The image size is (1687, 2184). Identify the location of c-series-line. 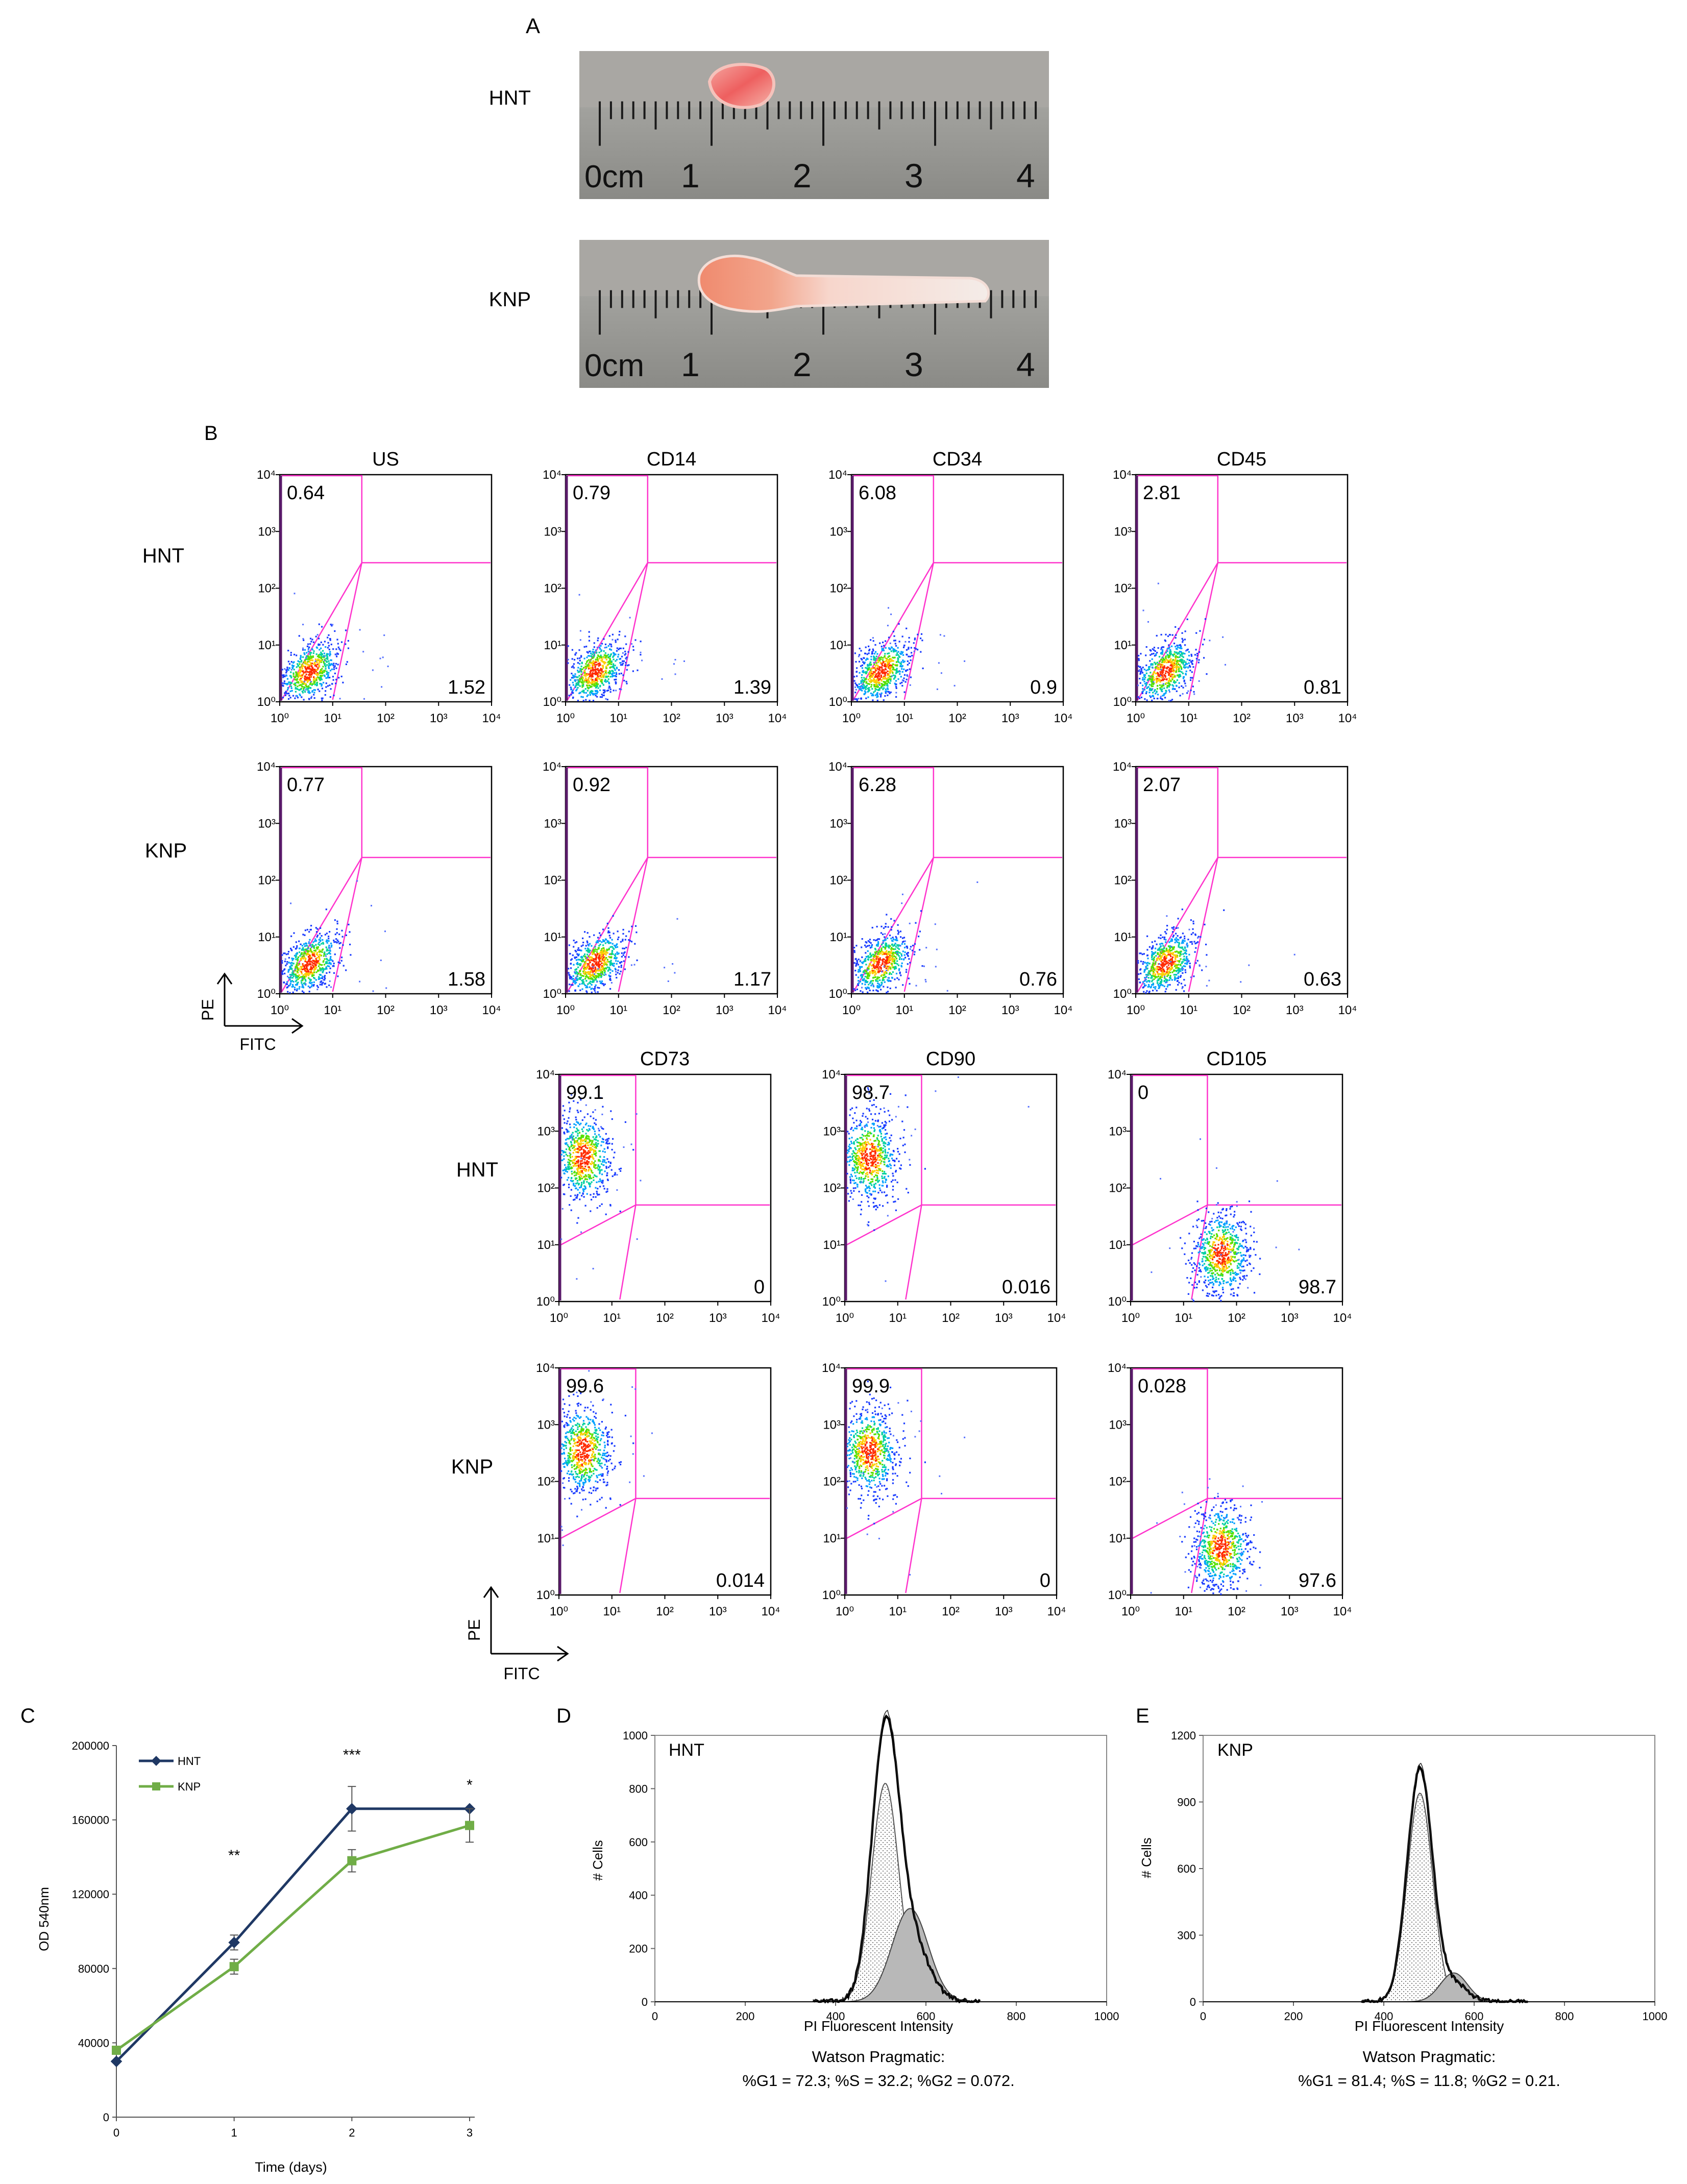
(292, 1935).